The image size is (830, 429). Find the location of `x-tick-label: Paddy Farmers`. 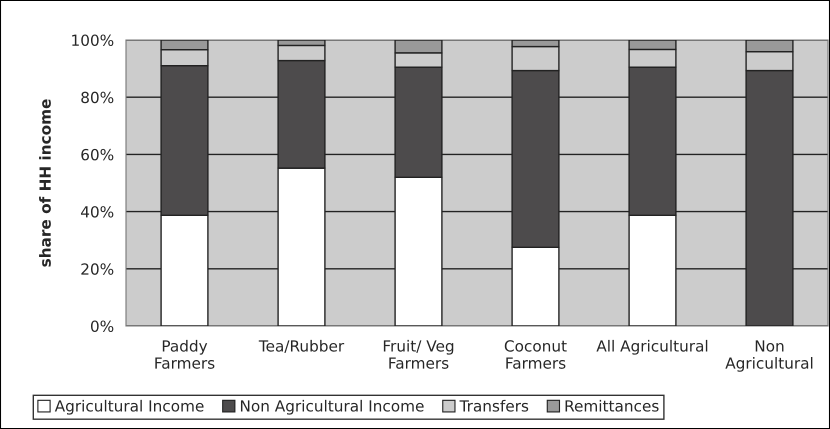

x-tick-label: Paddy Farmers is located at coordinates (184, 354).